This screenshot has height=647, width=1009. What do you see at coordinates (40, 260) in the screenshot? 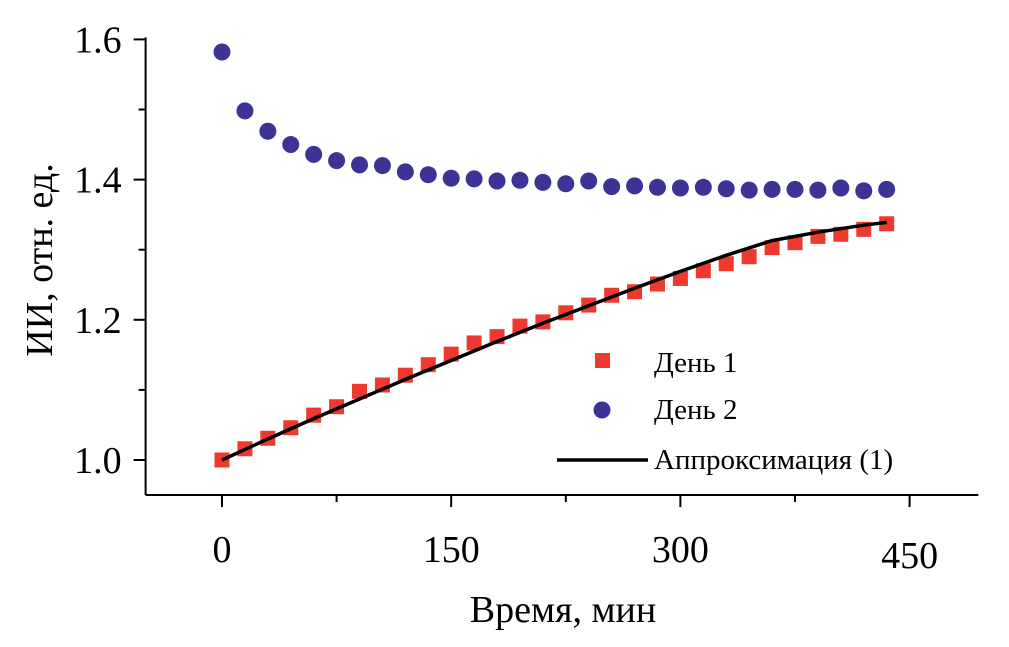
I see `y-axis-title: ИИ, отн. ед.` at bounding box center [40, 260].